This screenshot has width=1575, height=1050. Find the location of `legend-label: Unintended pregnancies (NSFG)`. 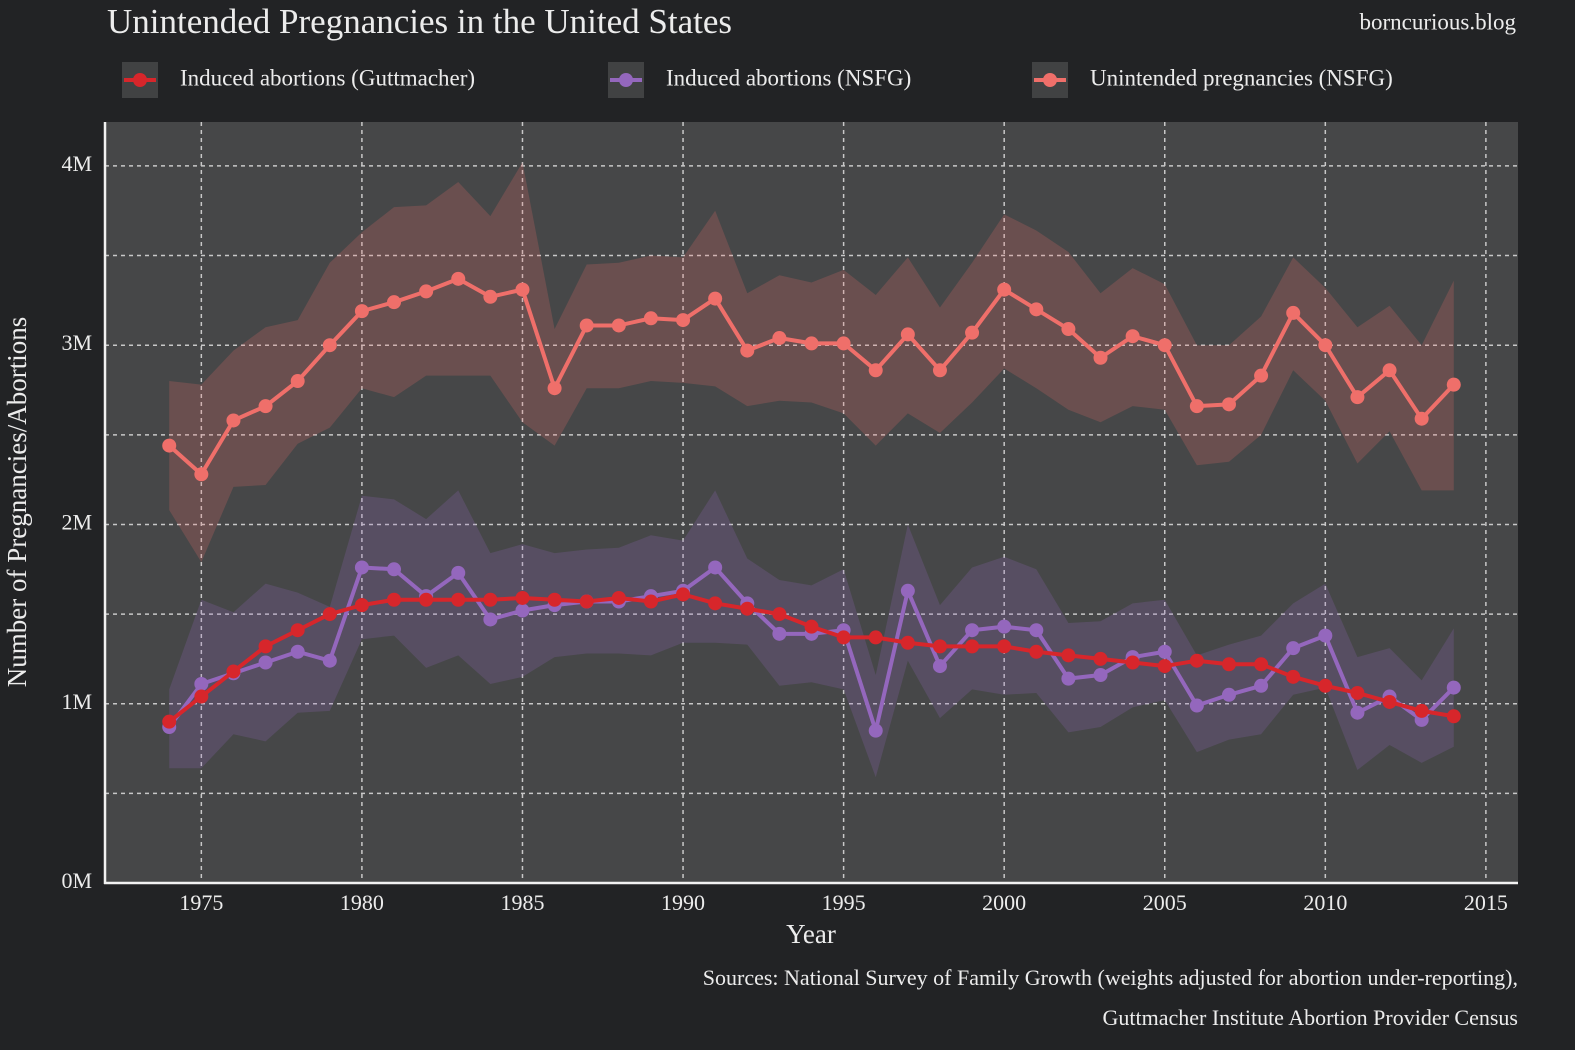

legend-label: Unintended pregnancies (NSFG) is located at coordinates (1241, 77).